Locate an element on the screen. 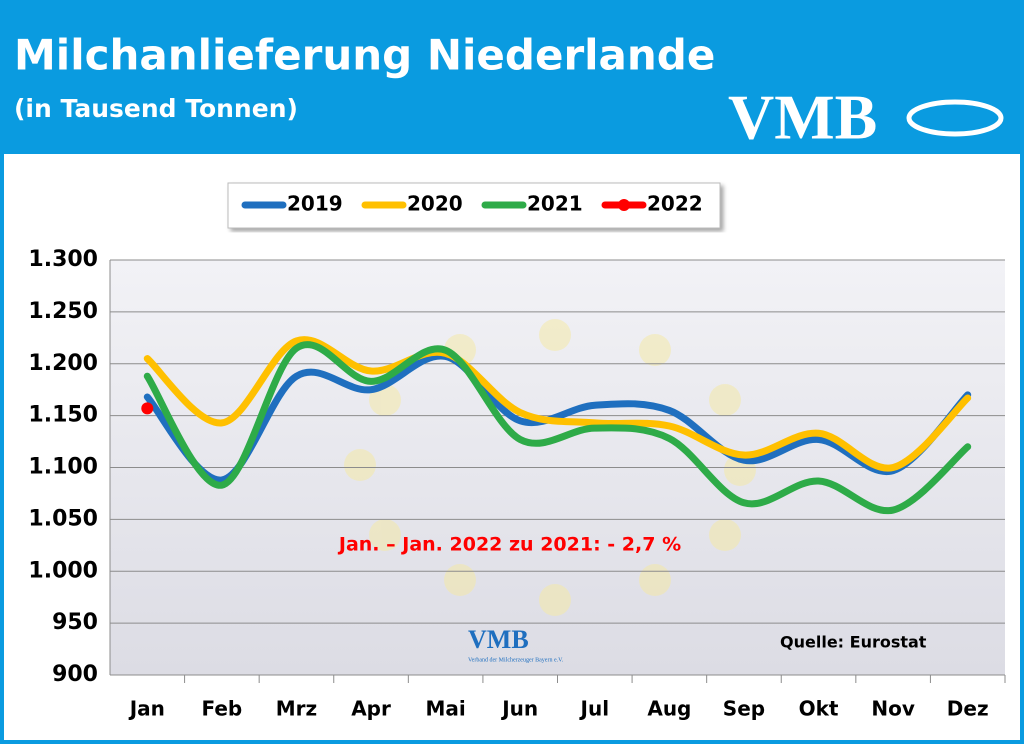  y-tick-label: 950 is located at coordinates (75, 622).